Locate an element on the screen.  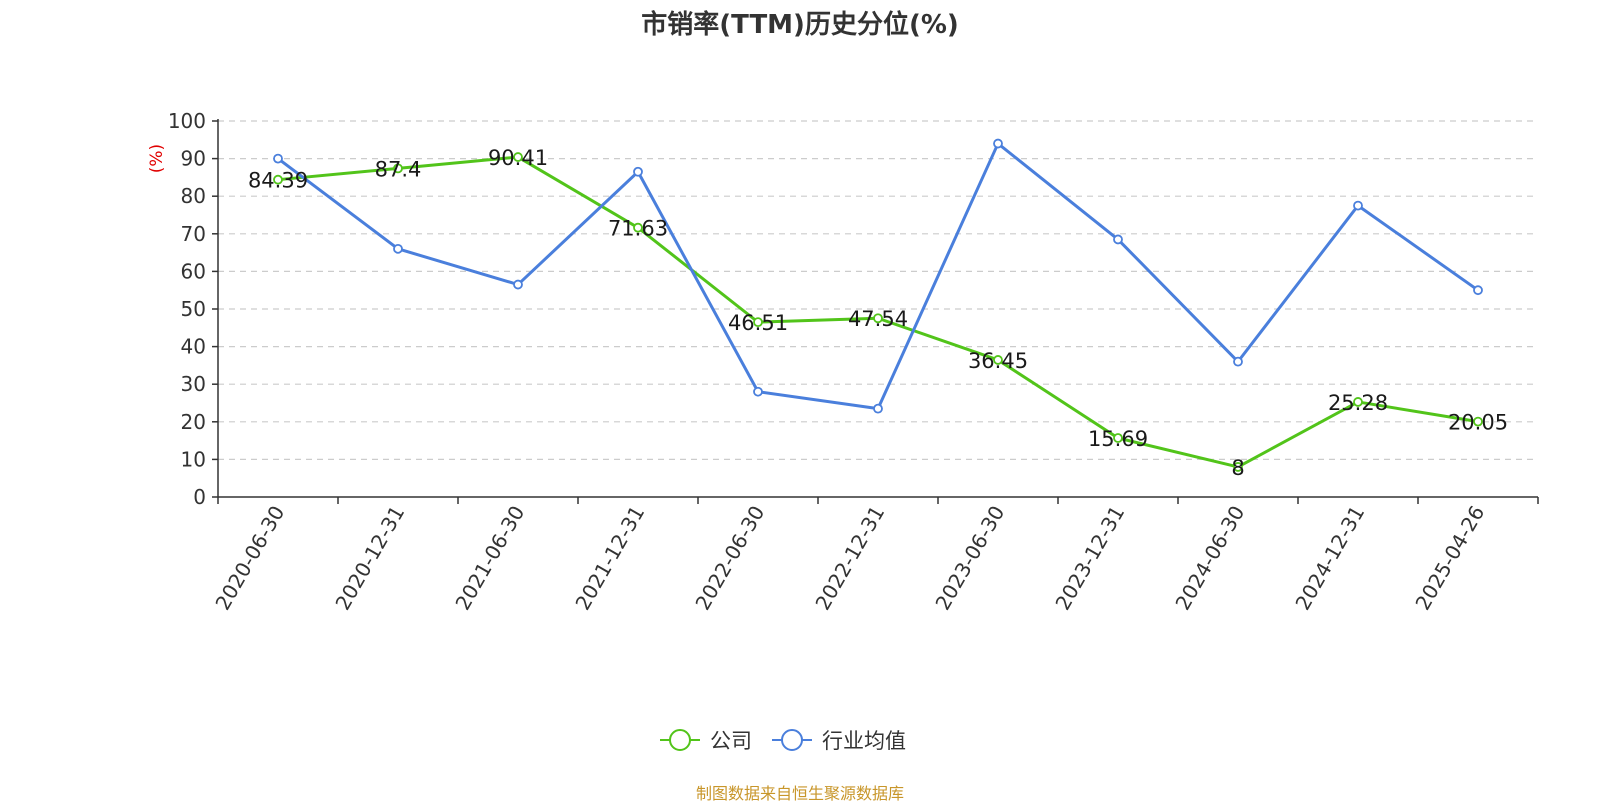
source-note: 制图数据来自恒生聚源数据库 is located at coordinates (799, 793).